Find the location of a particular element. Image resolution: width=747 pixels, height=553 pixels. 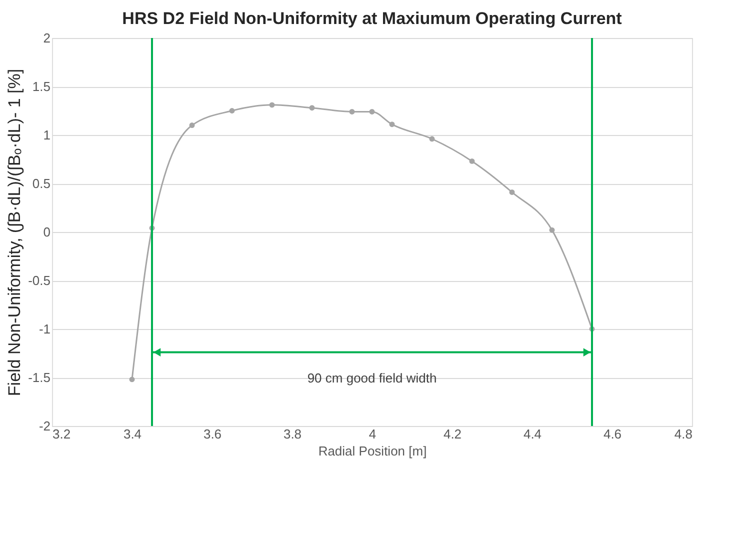

x-tick-label: 4 is located at coordinates (372, 434).